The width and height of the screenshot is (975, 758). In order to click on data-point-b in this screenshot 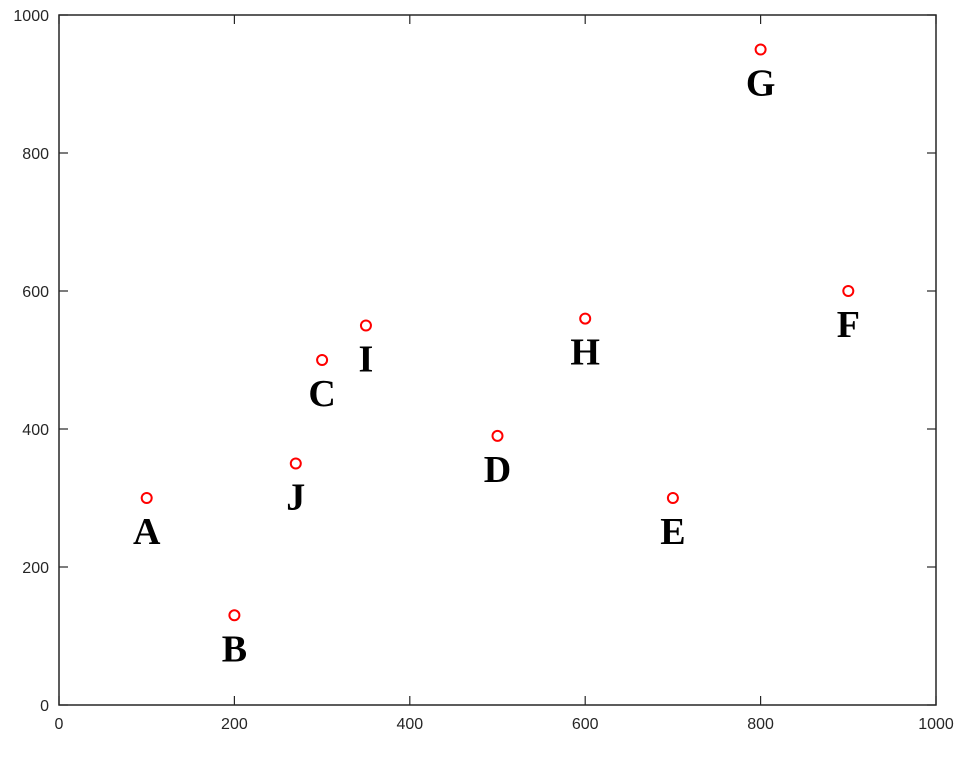, I will do `click(234, 615)`.